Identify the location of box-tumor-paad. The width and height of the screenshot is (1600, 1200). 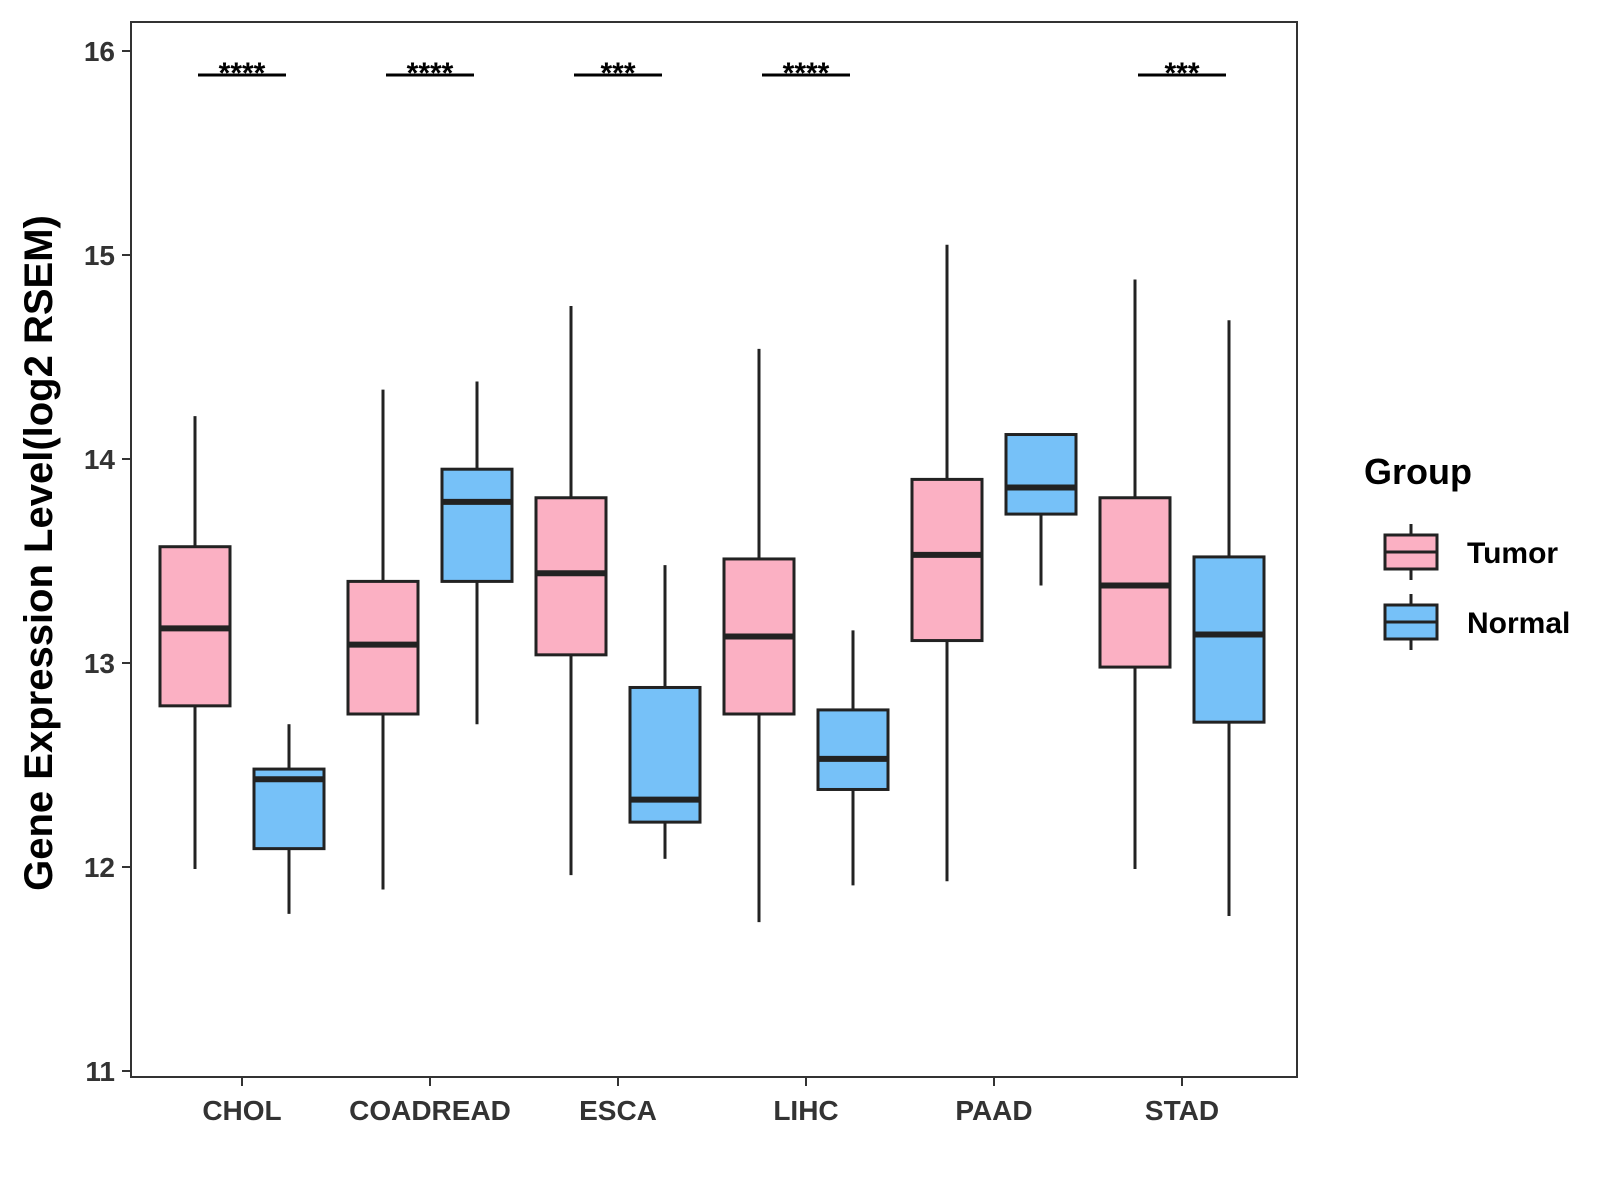
(947, 563).